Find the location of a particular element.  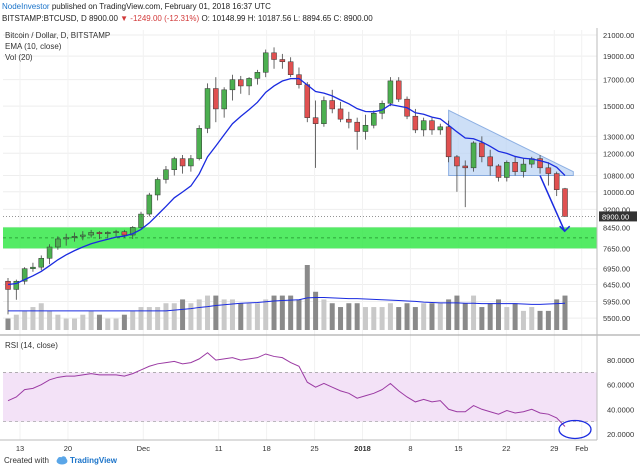

price-tick-label: 17000.00 is located at coordinates (618, 80).